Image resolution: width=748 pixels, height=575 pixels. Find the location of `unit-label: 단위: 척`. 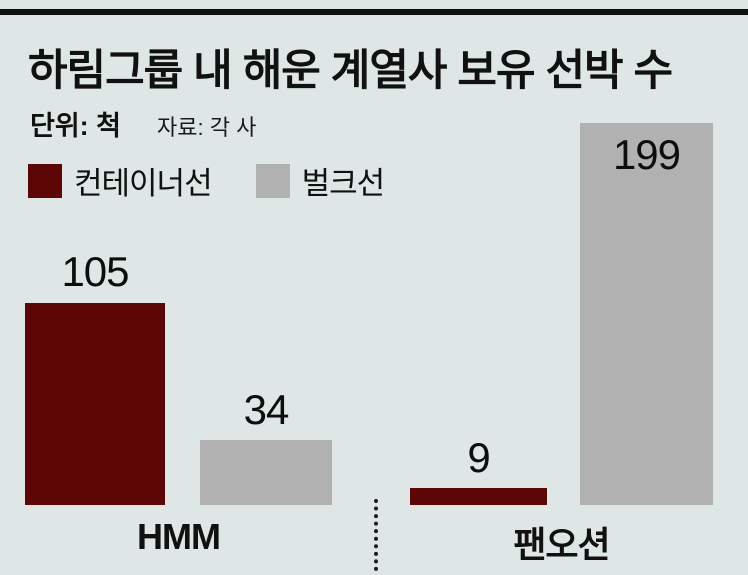

unit-label: 단위: 척 is located at coordinates (76, 126).